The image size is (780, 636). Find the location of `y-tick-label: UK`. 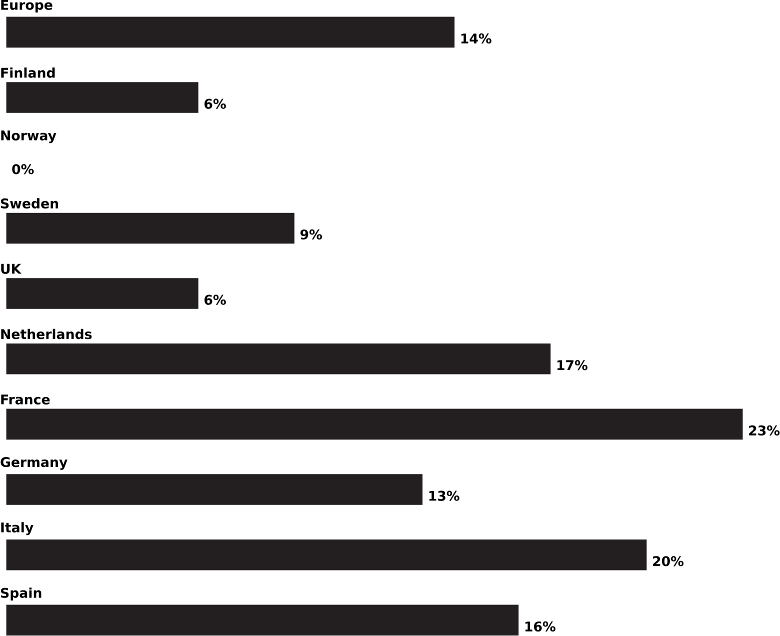

y-tick-label: UK is located at coordinates (11, 269).